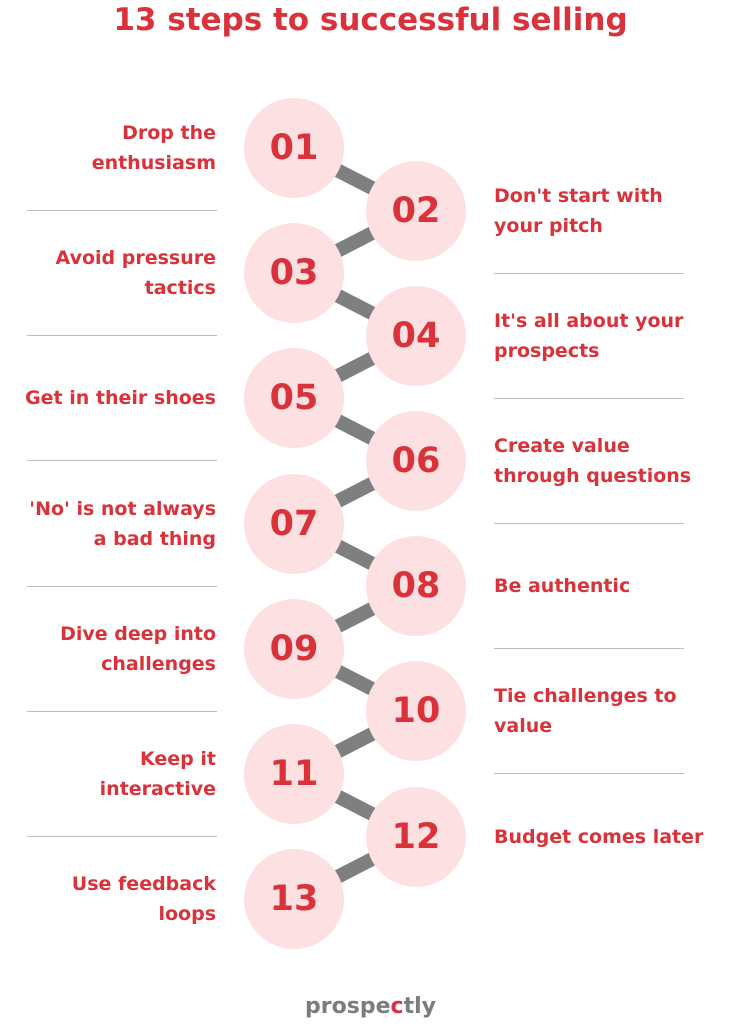  I want to click on page-title: 13 steps to successful selling, so click(370, 20).